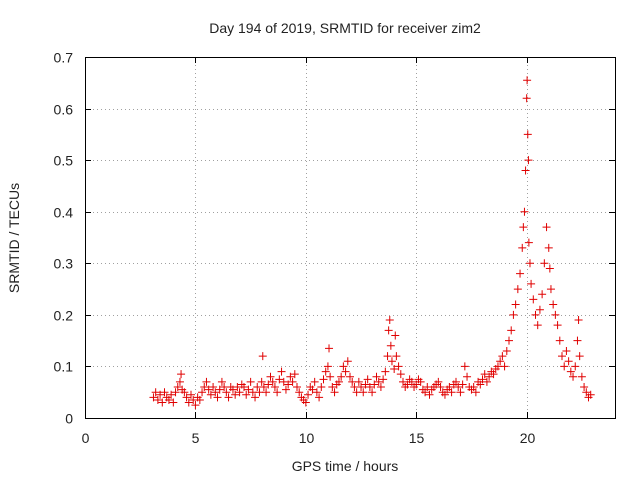 The image size is (640, 480). I want to click on y-axis-label: SRMTID / TECUs, so click(14, 238).